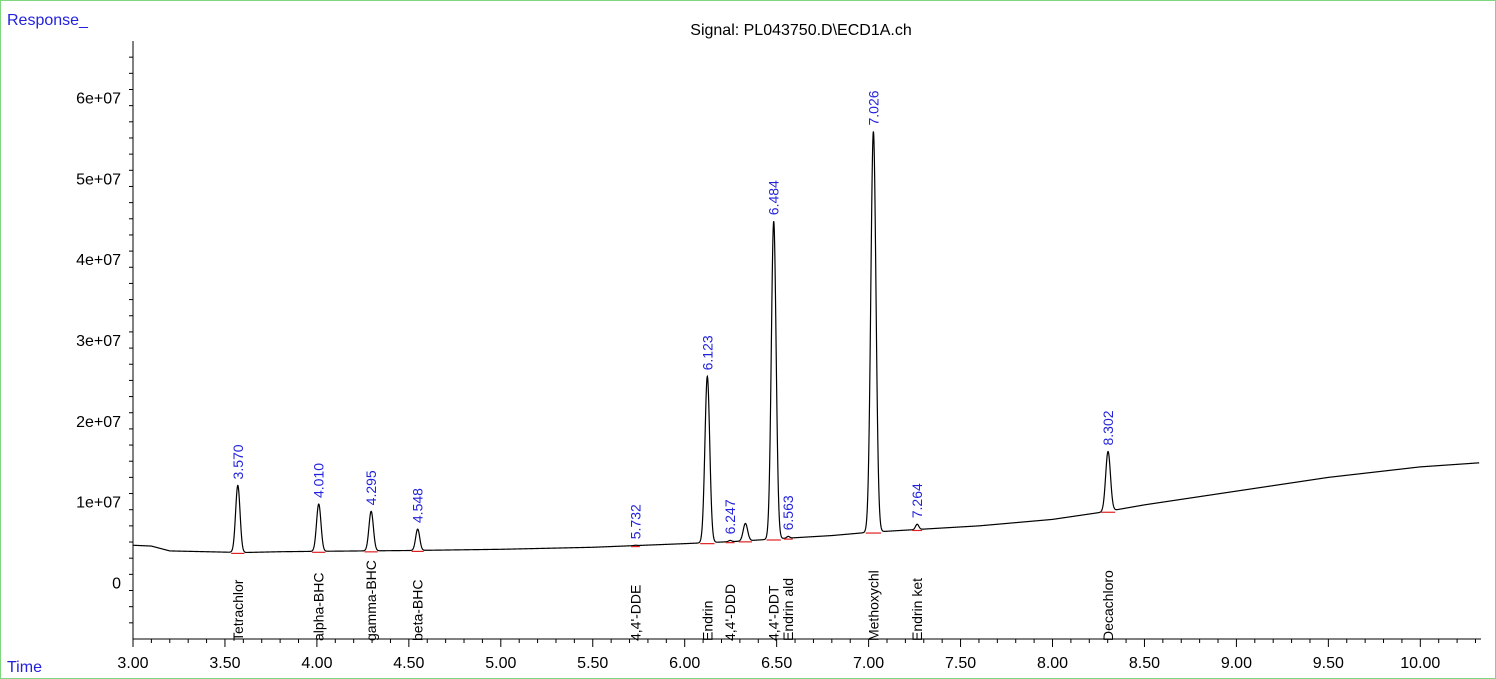 The height and width of the screenshot is (679, 1496). Describe the element at coordinates (371, 600) in the screenshot. I see `peak-compound-label: gamma-BHC` at that location.